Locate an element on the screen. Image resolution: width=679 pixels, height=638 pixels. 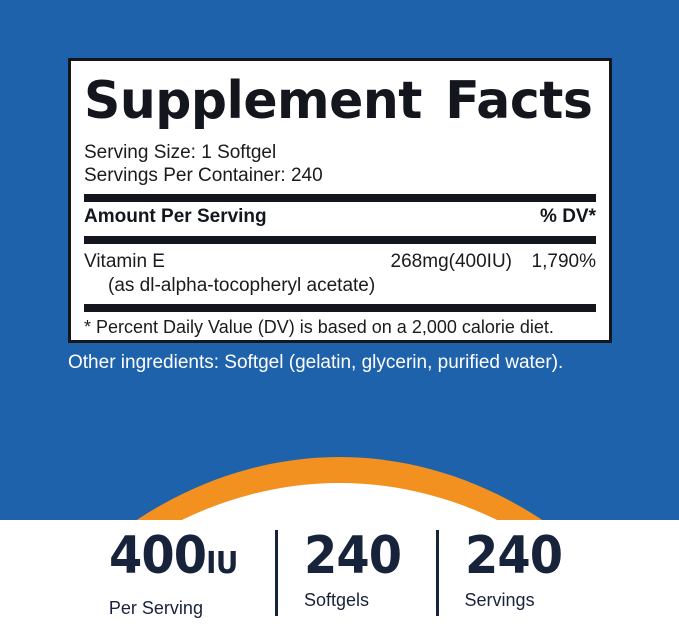
table-row: Vitamin E 268mg(400IU) 1,790% is located at coordinates (340, 258).